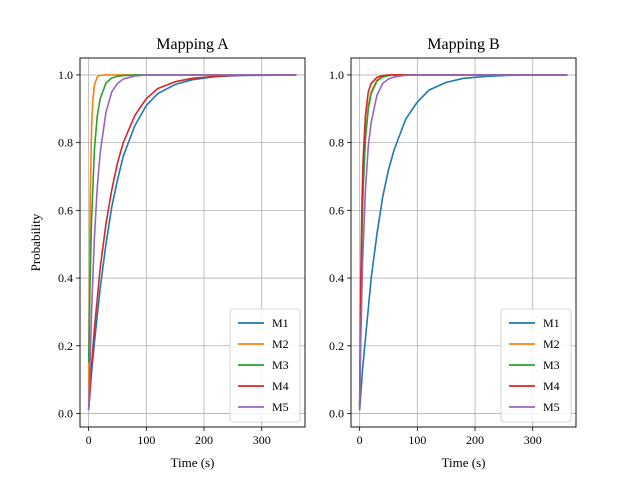 Image resolution: width=640 pixels, height=480 pixels. Describe the element at coordinates (192, 44) in the screenshot. I see `chart-title: Mapping A` at that location.